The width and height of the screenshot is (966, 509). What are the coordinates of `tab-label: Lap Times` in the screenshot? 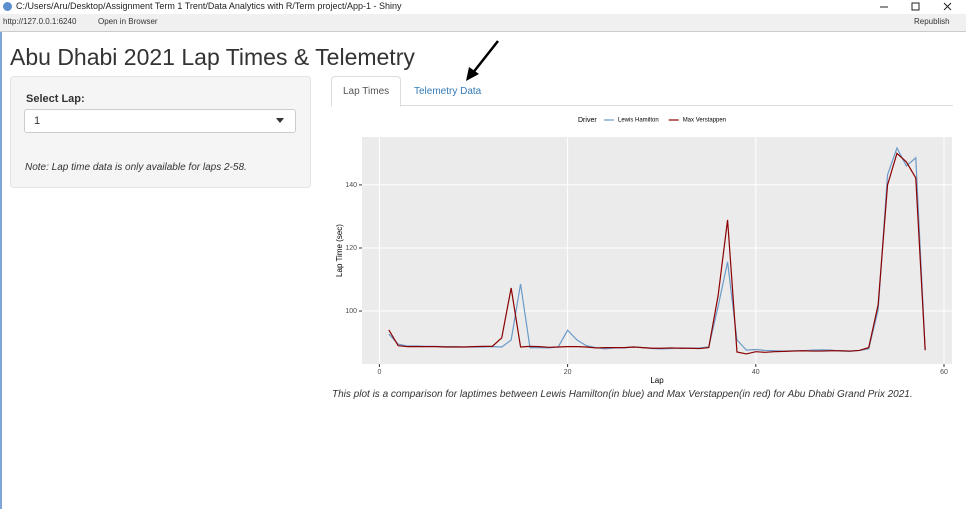 It's located at (366, 91).